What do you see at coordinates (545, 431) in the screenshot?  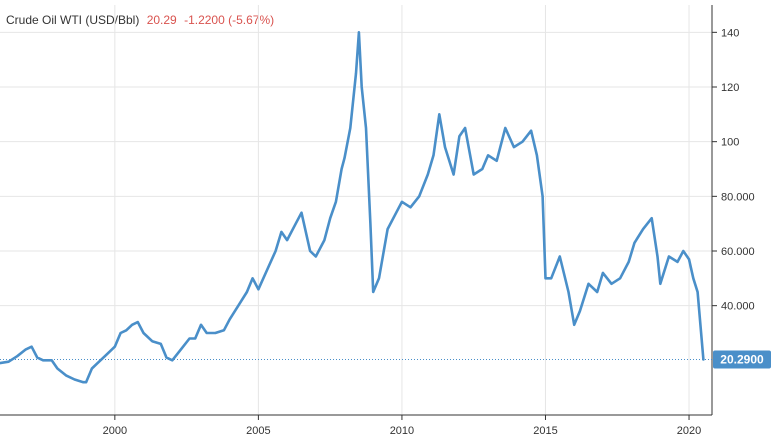 I see `x-tick-label: 2015` at bounding box center [545, 431].